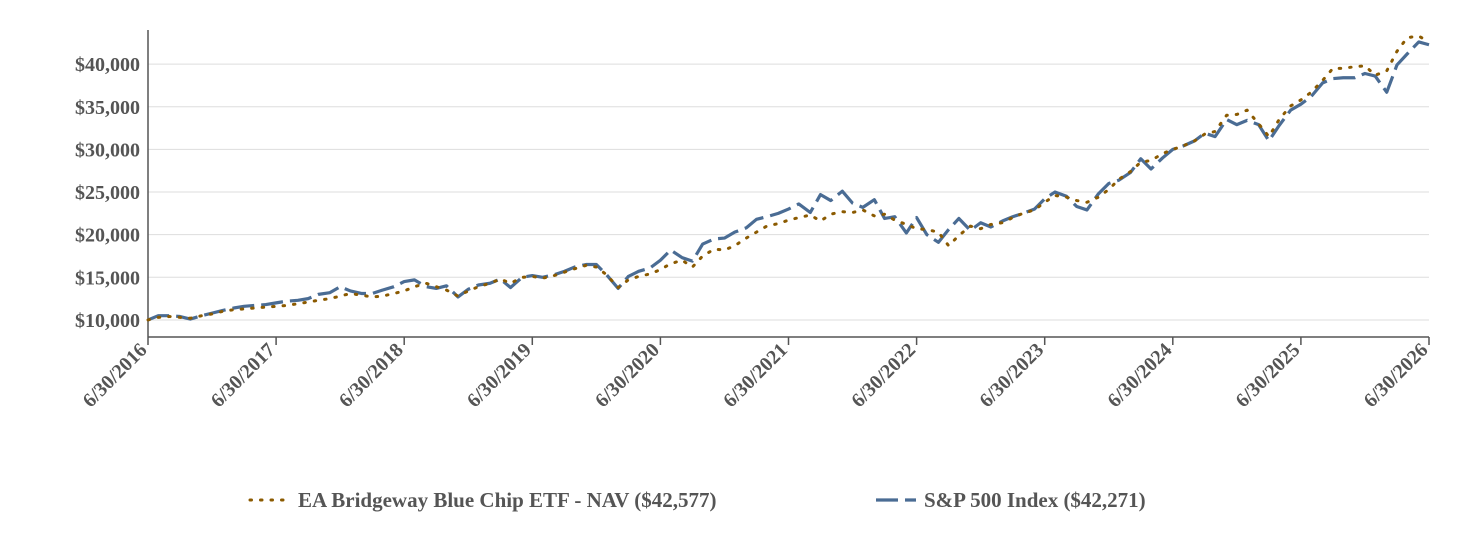 Image resolution: width=1458 pixels, height=556 pixels. Describe the element at coordinates (107, 236) in the screenshot. I see `y-tick-label: $20,000` at that location.